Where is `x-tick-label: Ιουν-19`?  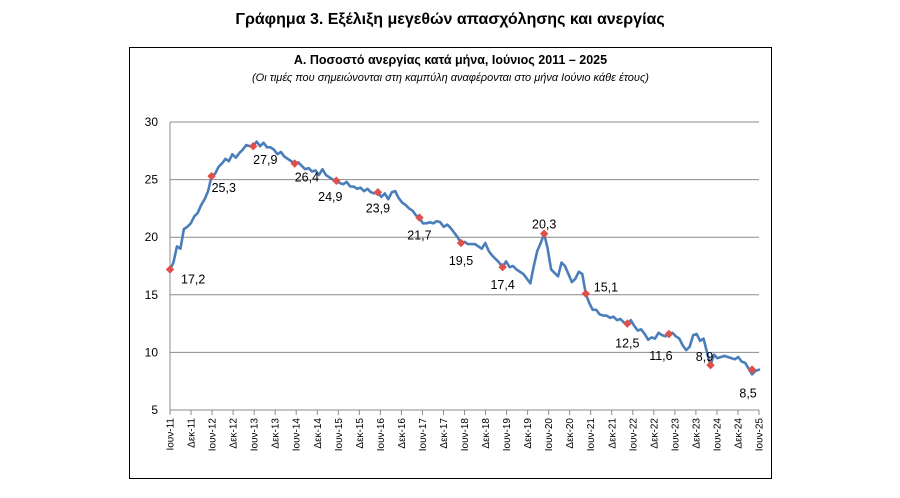
x-tick-label: Ιουν-19 is located at coordinates (507, 435).